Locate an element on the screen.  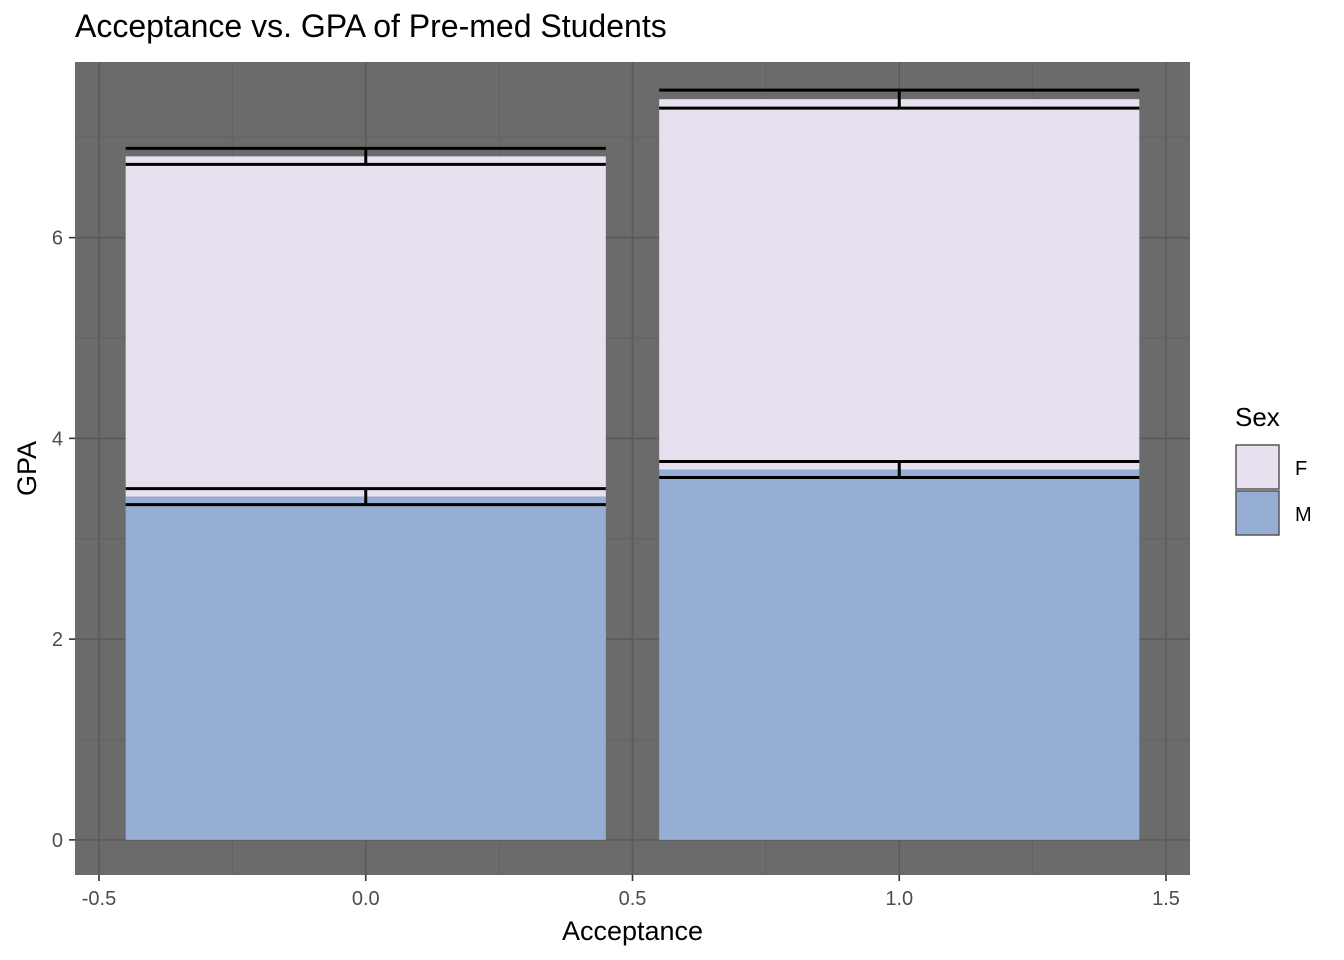
x-tick-label: -0.5 is located at coordinates (99, 899).